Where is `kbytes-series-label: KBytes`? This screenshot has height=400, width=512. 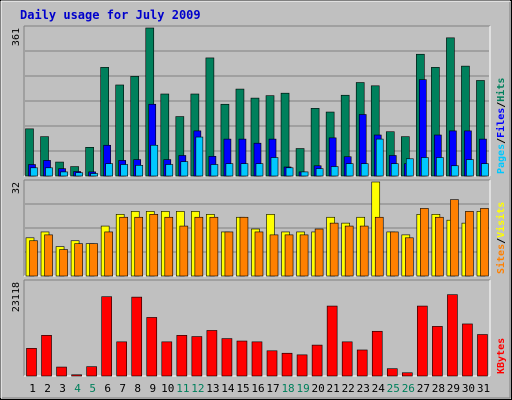
kbytes-series-label: KBytes is located at coordinates (501, 356).